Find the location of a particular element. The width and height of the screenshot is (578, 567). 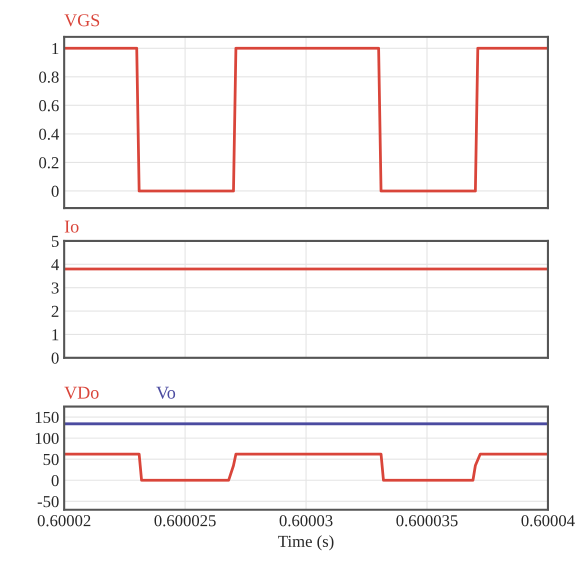

x-tick-label: 0.60003 is located at coordinates (306, 520).